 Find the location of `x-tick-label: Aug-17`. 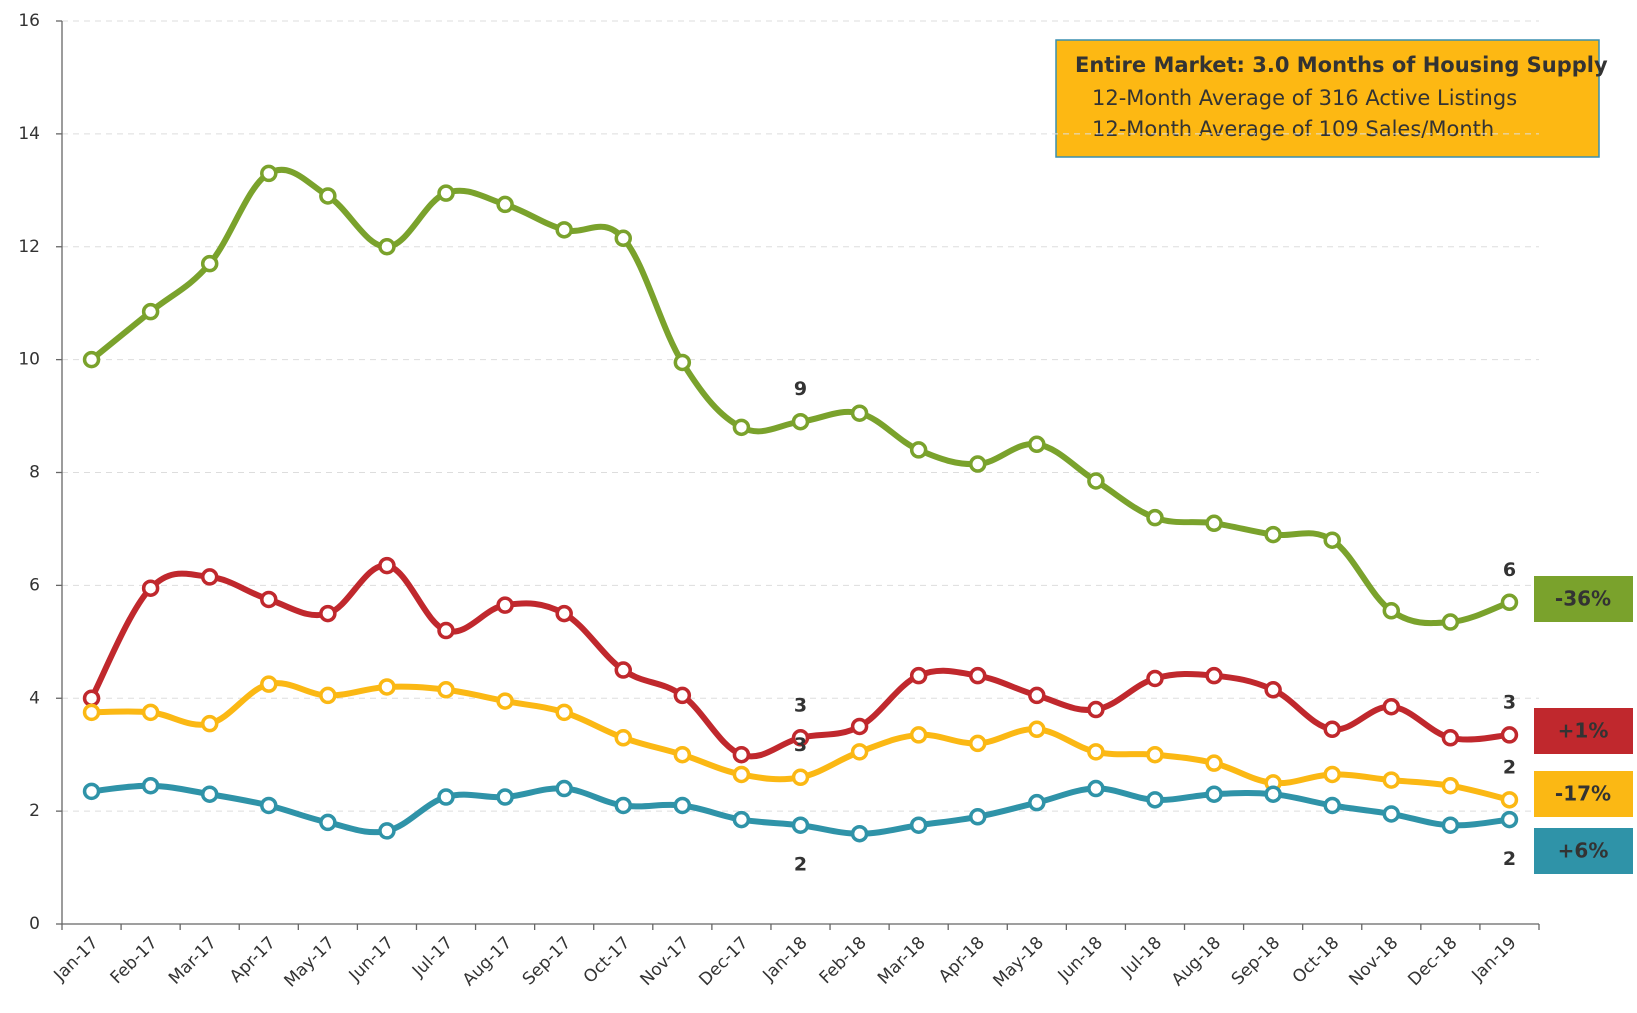

x-tick-label: Aug-17 is located at coordinates (487, 961).